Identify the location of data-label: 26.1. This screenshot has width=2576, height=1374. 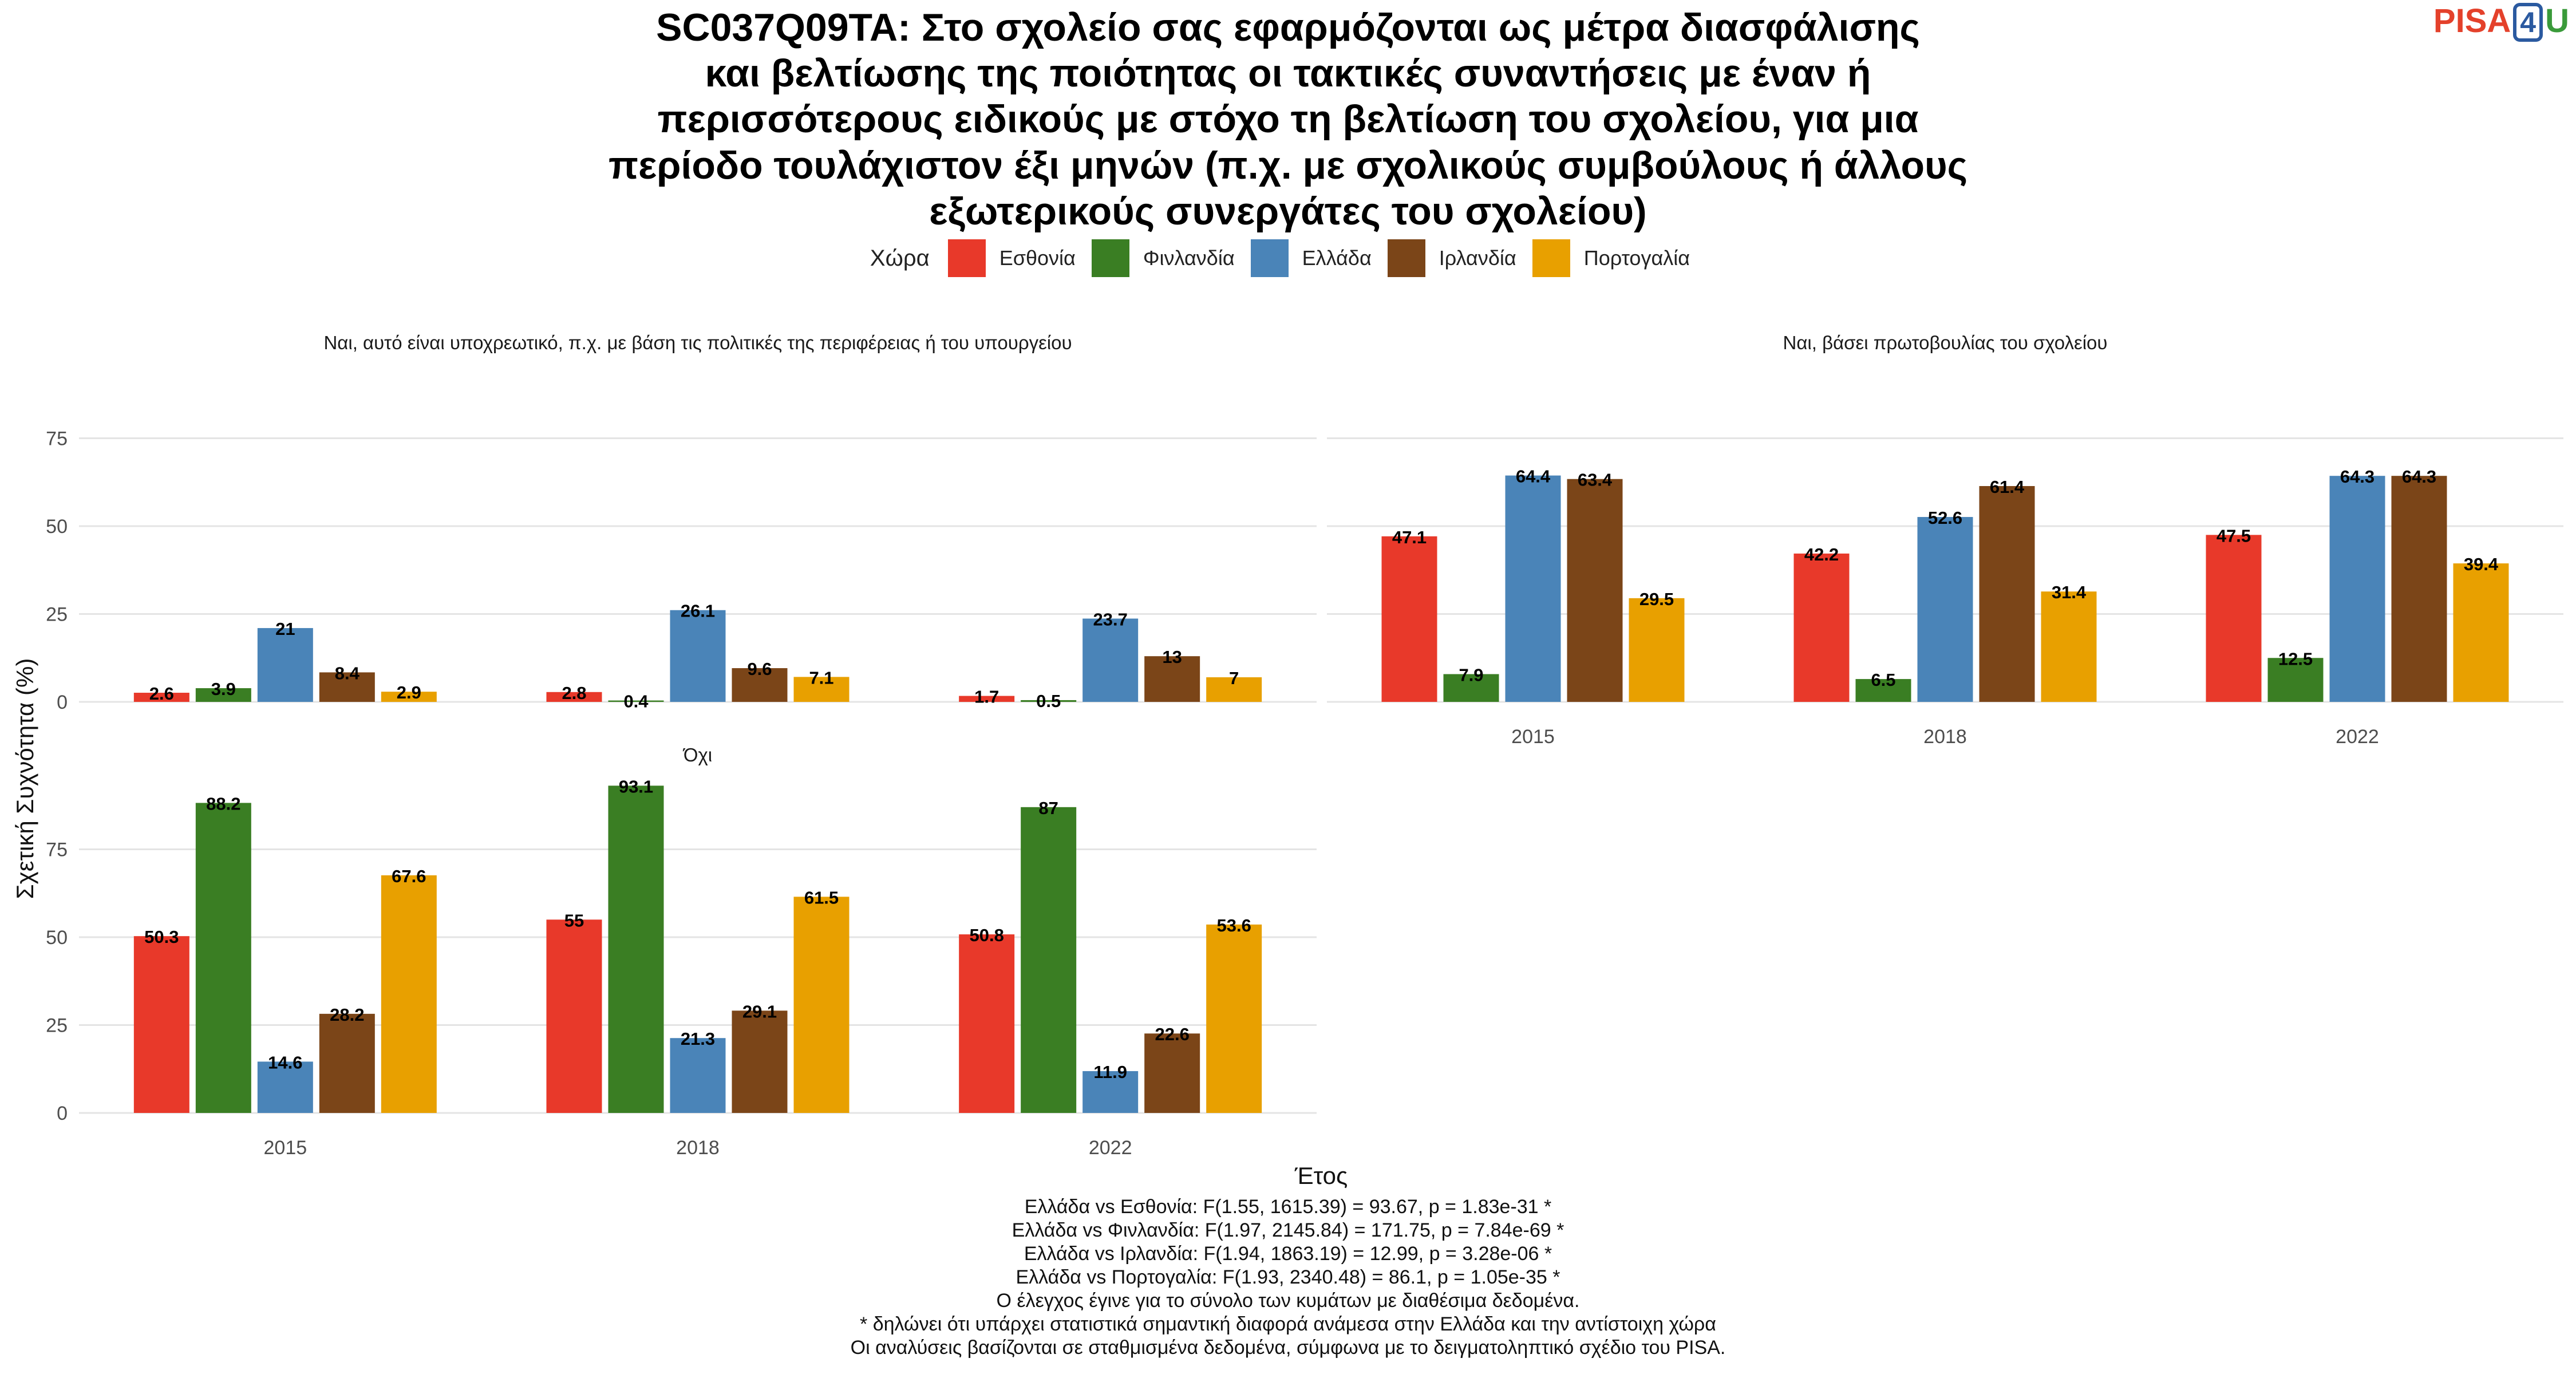
(698, 611).